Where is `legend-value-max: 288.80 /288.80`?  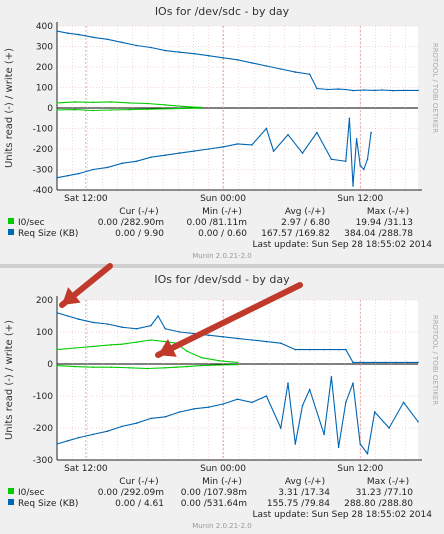 legend-value-max: 288.80 /288.80 is located at coordinates (378, 504).